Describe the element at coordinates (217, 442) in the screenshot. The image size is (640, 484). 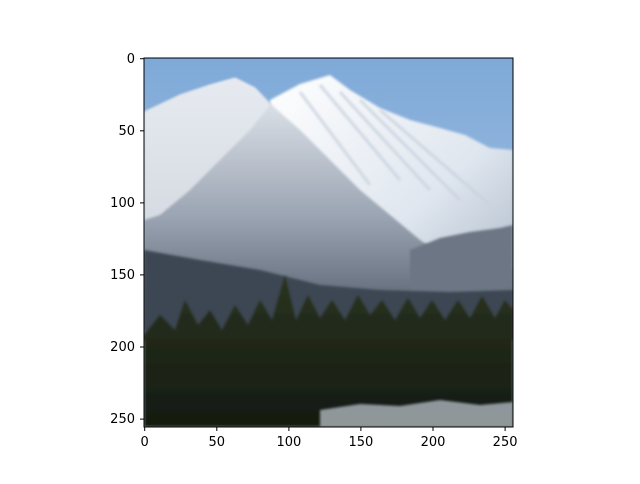
I see `x-tick-label: 50` at that location.